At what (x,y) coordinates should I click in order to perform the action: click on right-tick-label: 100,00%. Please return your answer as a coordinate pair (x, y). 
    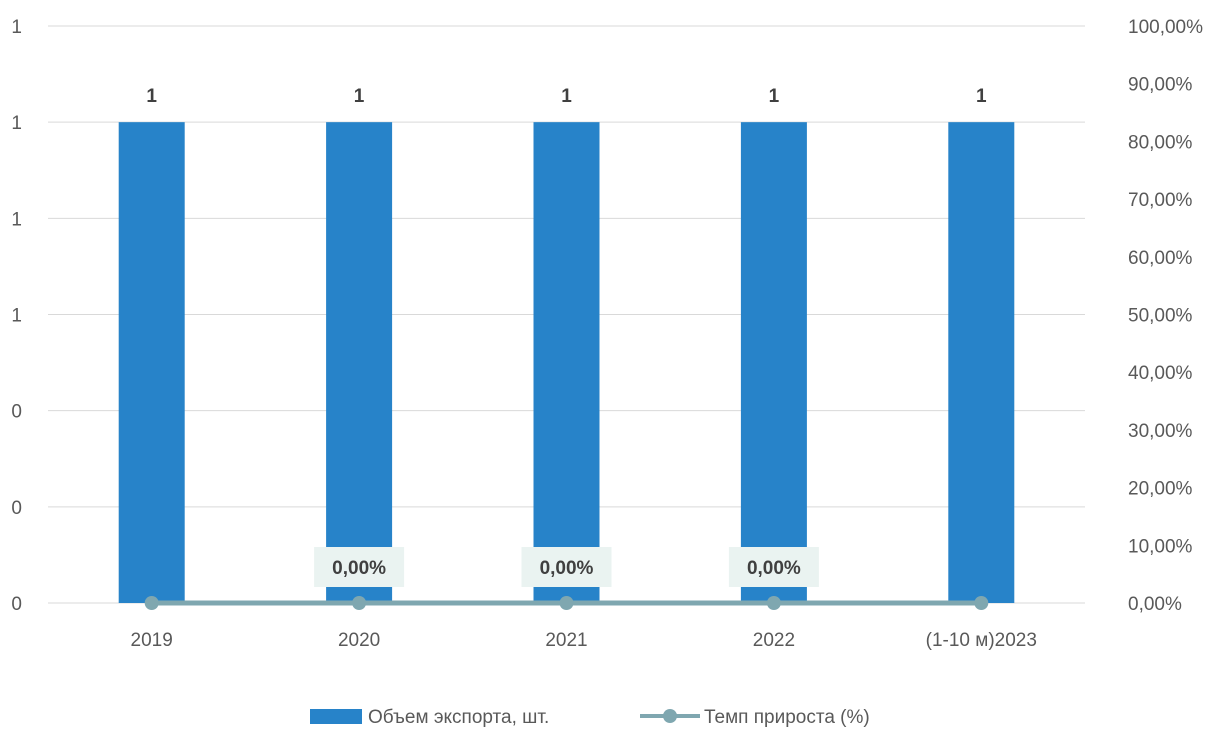
    Looking at the image, I should click on (1165, 27).